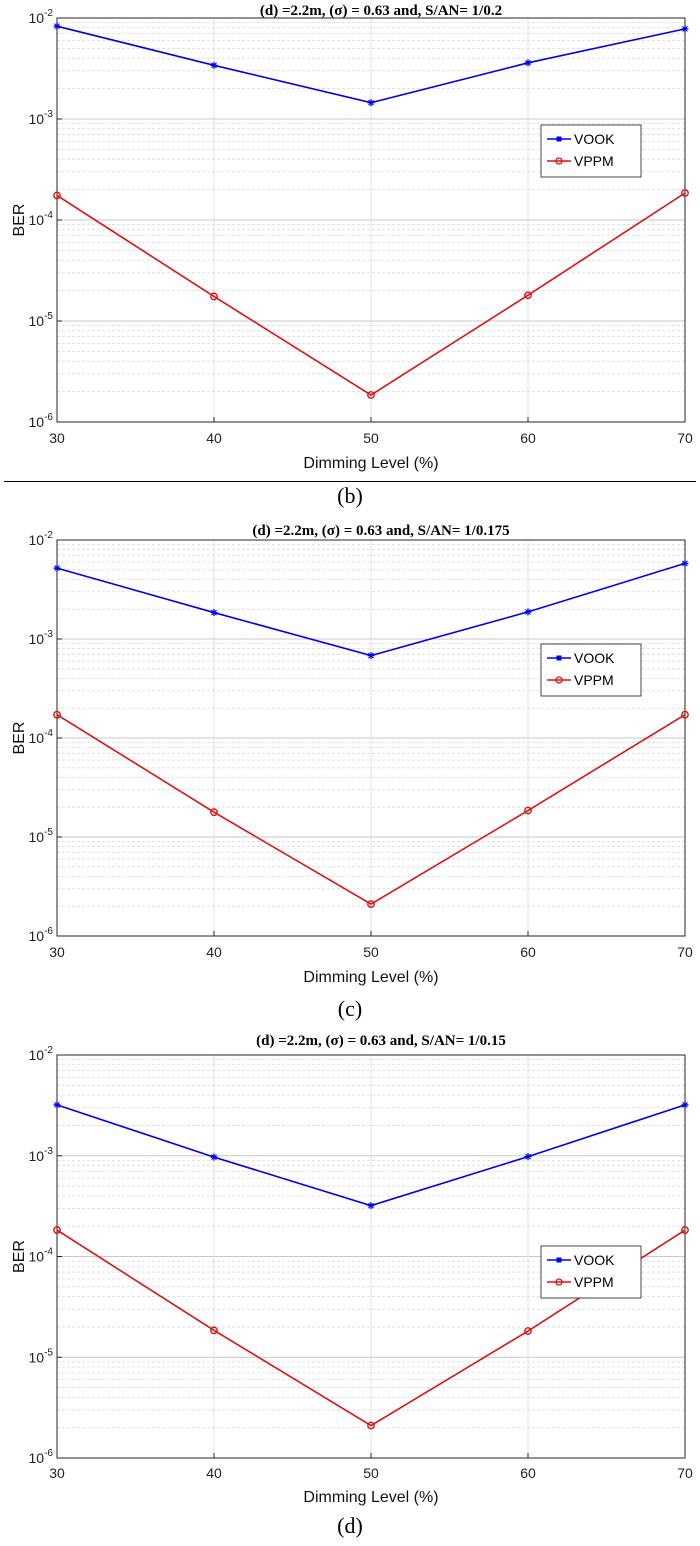 The image size is (700, 1546). What do you see at coordinates (350, 1525) in the screenshot?
I see `caption-d: (d)` at bounding box center [350, 1525].